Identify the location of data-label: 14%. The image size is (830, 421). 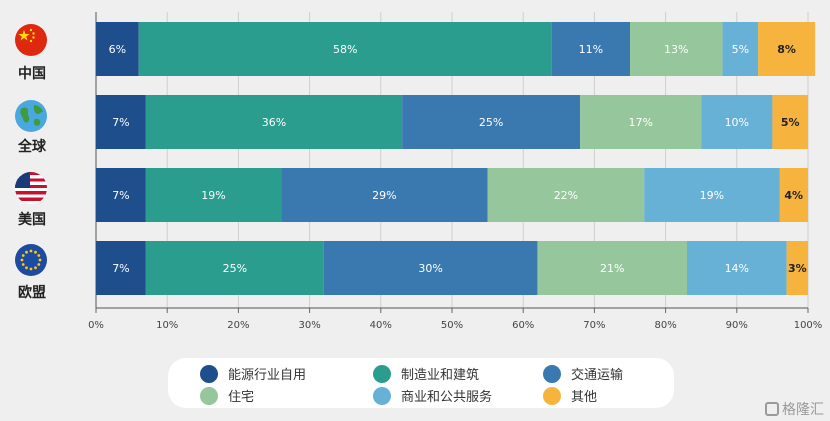
(737, 268).